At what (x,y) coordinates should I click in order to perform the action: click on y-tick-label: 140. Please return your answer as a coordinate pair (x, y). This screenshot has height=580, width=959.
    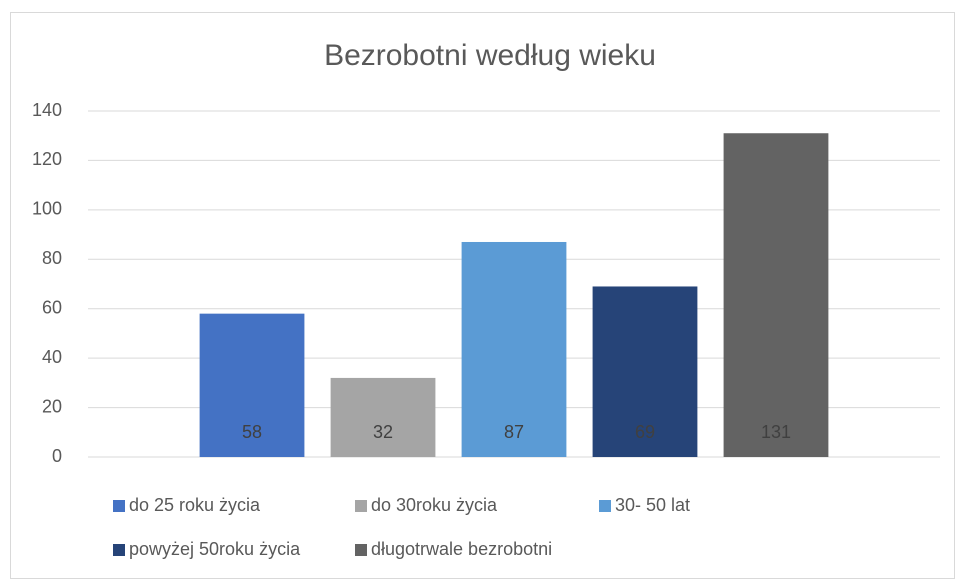
    Looking at the image, I should click on (47, 110).